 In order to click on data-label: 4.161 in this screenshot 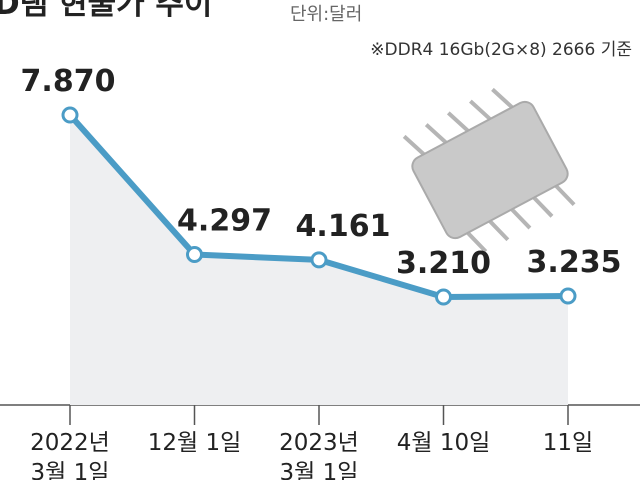, I will do `click(343, 226)`.